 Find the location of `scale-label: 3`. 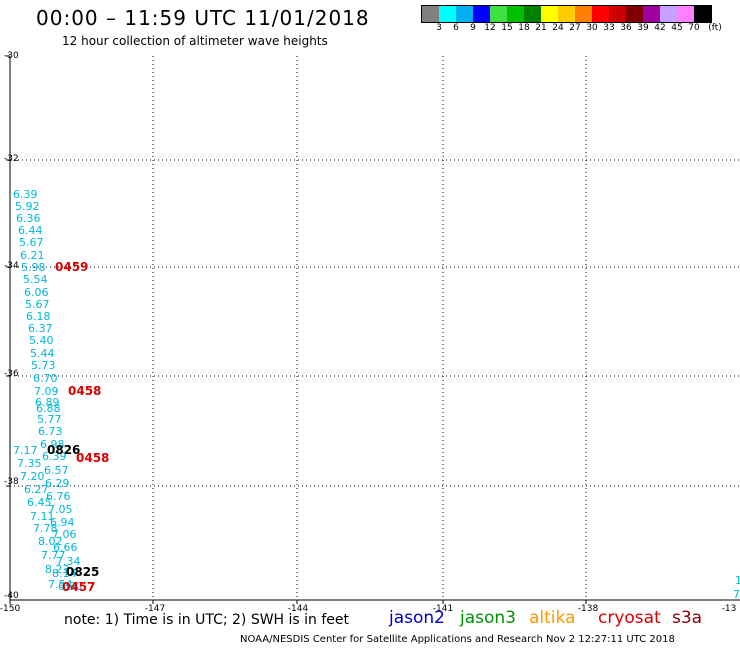

scale-label: 3 is located at coordinates (439, 28).